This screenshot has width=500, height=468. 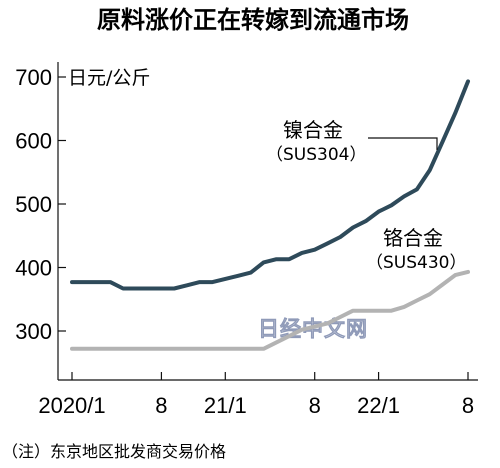 What do you see at coordinates (33, 331) in the screenshot?
I see `y-tick-label: 300` at bounding box center [33, 331].